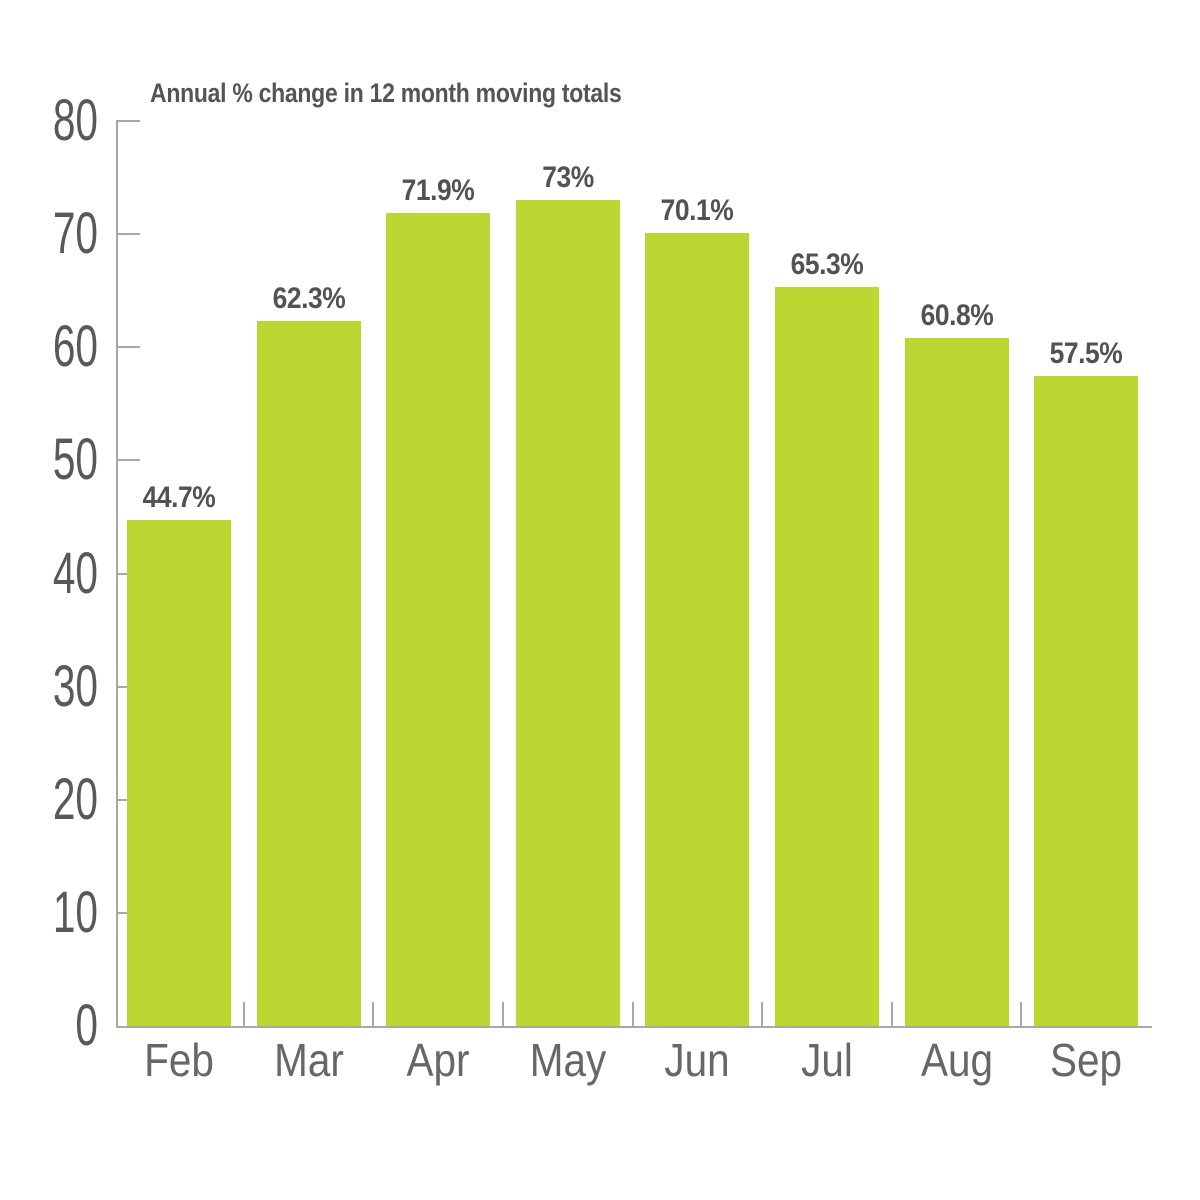 This screenshot has height=1200, width=1200. What do you see at coordinates (75, 686) in the screenshot?
I see `y-tick-label: 30` at bounding box center [75, 686].